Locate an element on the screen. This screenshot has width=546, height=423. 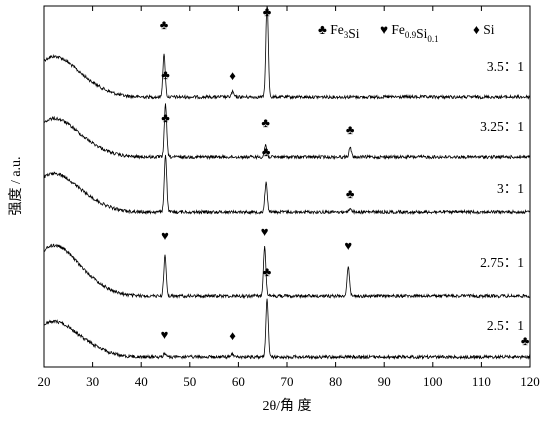
ratio-labels-group: 3.5：1 3.25：1 3：1 2.75：1 2.5：1 is located at coordinates (502, 196).